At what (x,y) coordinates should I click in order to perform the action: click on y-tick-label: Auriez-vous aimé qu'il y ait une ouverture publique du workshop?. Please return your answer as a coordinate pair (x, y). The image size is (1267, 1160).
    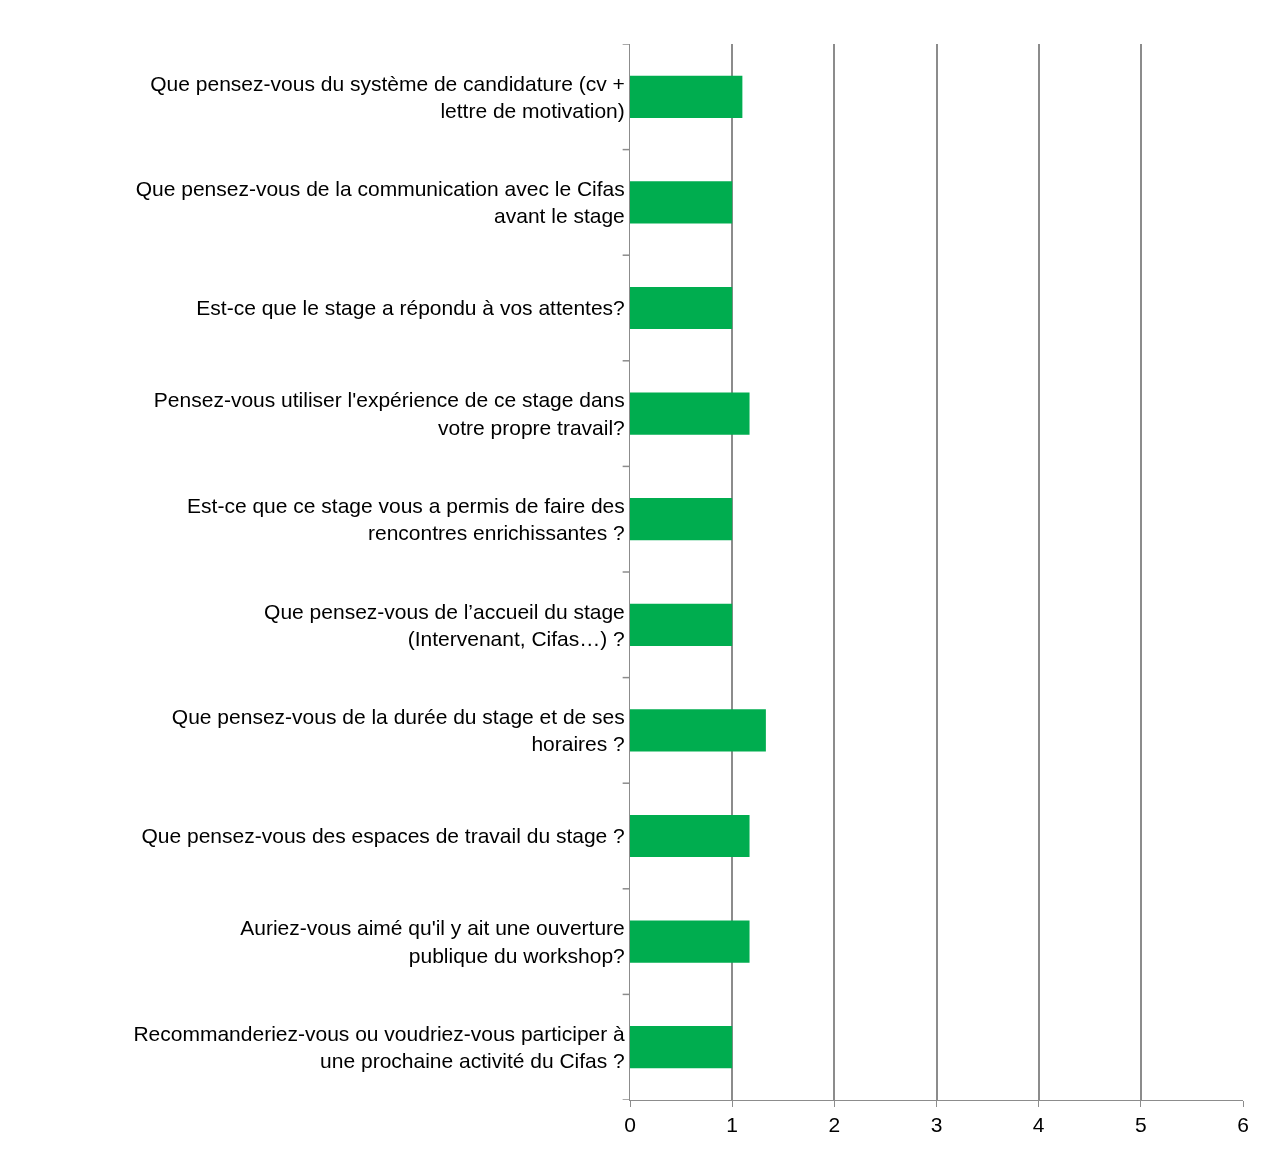
    Looking at the image, I should click on (432, 941).